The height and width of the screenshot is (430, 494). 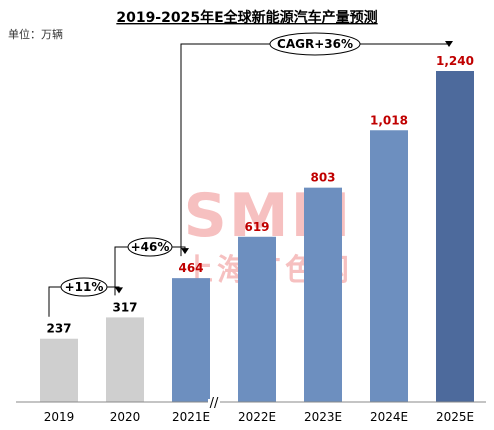 What do you see at coordinates (125, 417) in the screenshot?
I see `category-label-2020: 2020` at bounding box center [125, 417].